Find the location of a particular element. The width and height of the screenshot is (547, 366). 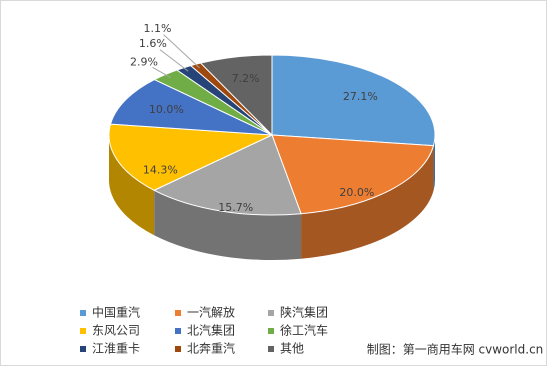

data-label: 27.1% is located at coordinates (360, 96).